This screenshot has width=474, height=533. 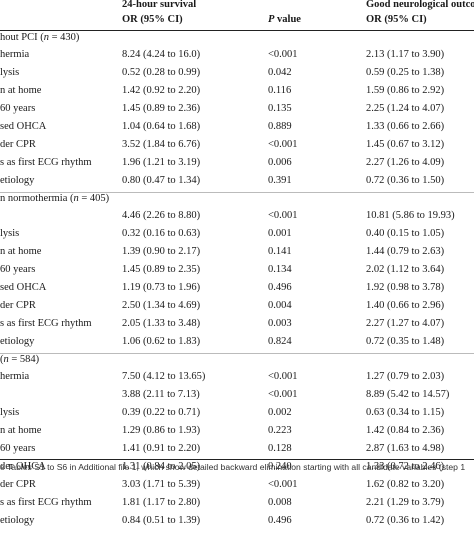 What do you see at coordinates (284, 19) in the screenshot?
I see `header-p-value: P value` at bounding box center [284, 19].